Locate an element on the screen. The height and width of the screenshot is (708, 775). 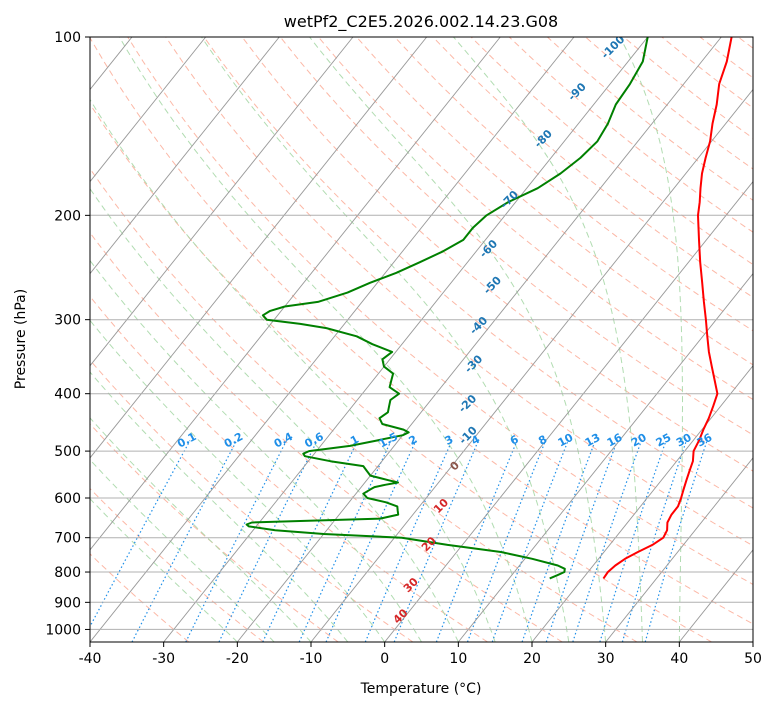
y-axis-label: Pressure (hPa) is located at coordinates (21, 339).